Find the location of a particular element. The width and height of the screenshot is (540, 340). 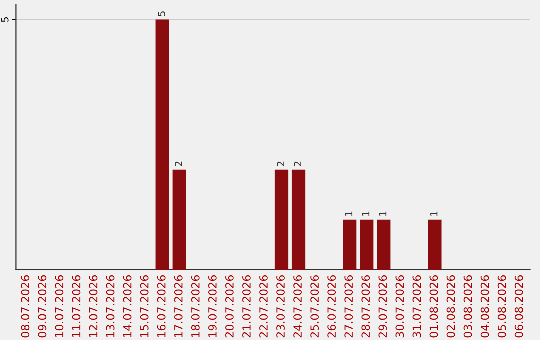

x-tick-label: 06.08.2026 is located at coordinates (519, 307).